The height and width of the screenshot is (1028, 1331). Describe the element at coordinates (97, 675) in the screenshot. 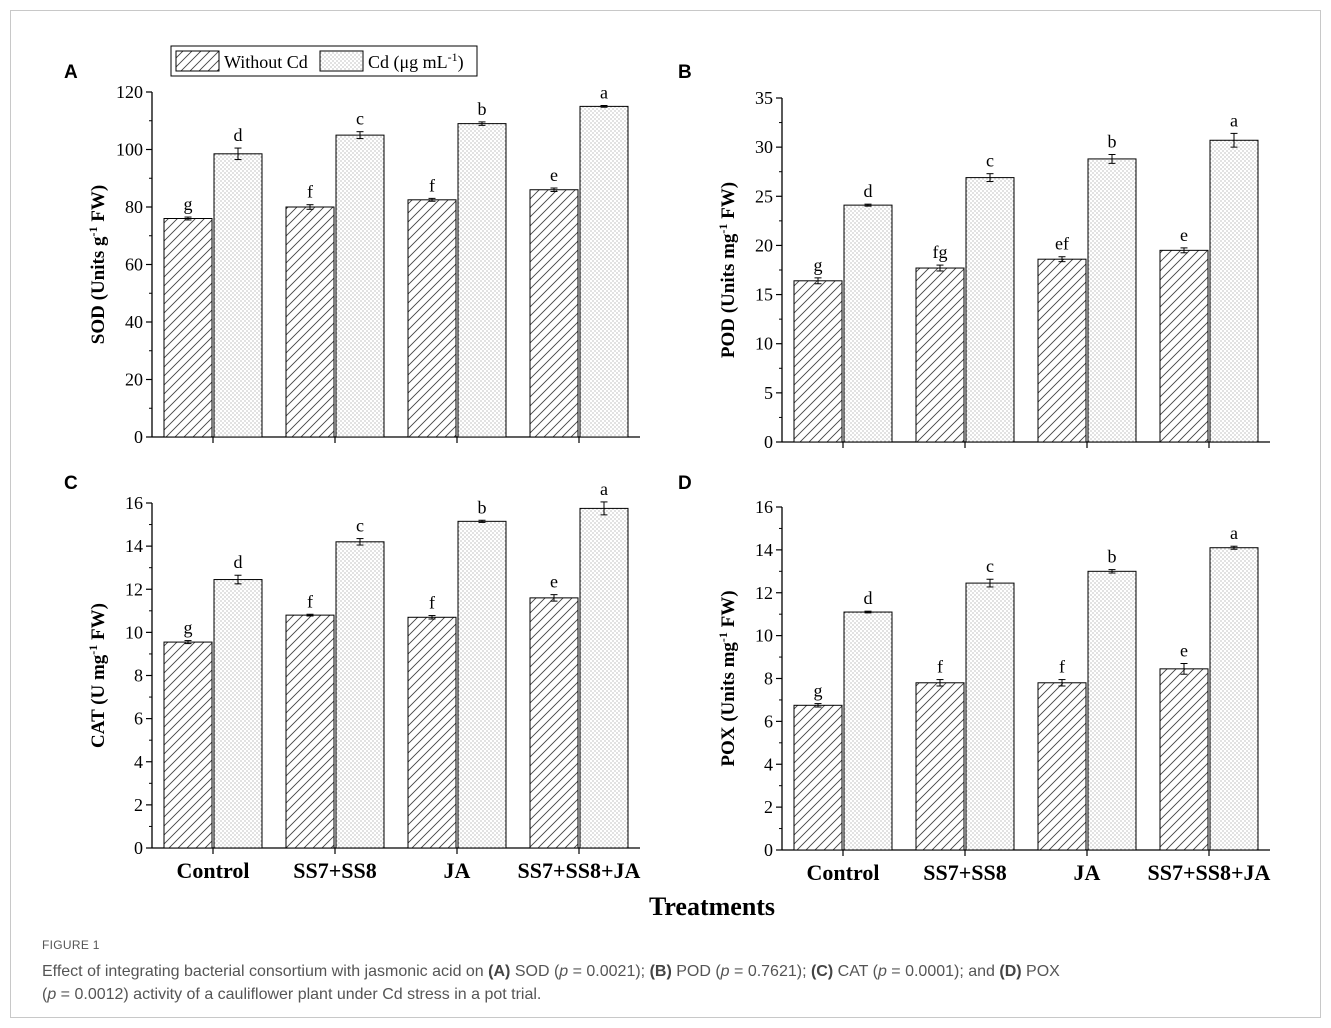

I see `y-axis-label: CAT (U mg-1 FW)` at that location.